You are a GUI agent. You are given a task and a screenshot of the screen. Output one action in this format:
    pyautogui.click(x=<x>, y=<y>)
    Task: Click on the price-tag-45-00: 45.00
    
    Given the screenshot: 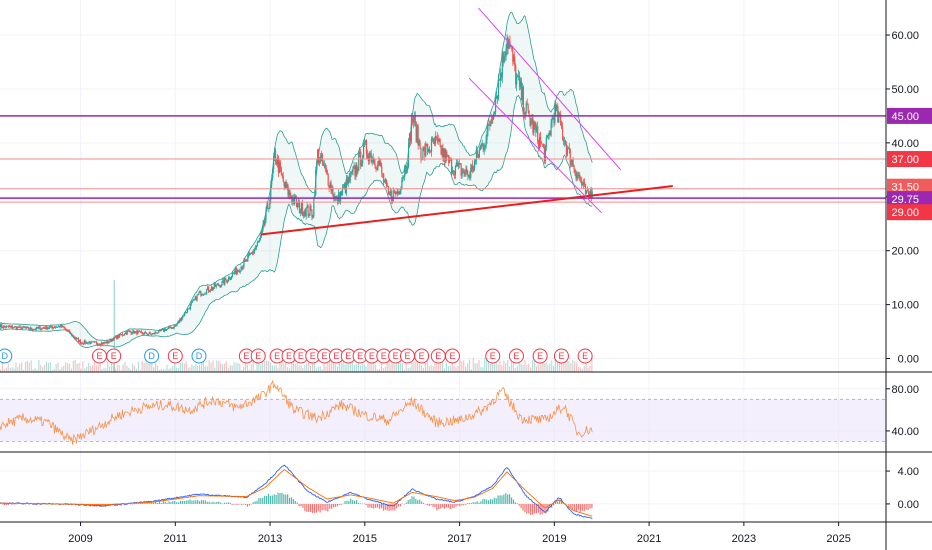 What is the action you would take?
    pyautogui.click(x=909, y=115)
    